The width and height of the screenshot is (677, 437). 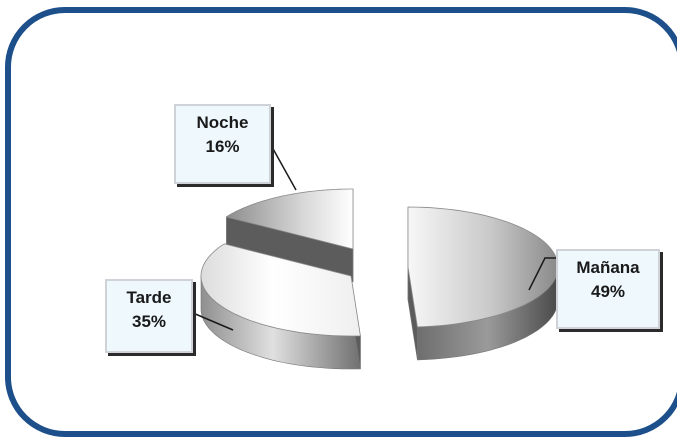 I want to click on slice-value-tarde: 35%, so click(x=149, y=321).